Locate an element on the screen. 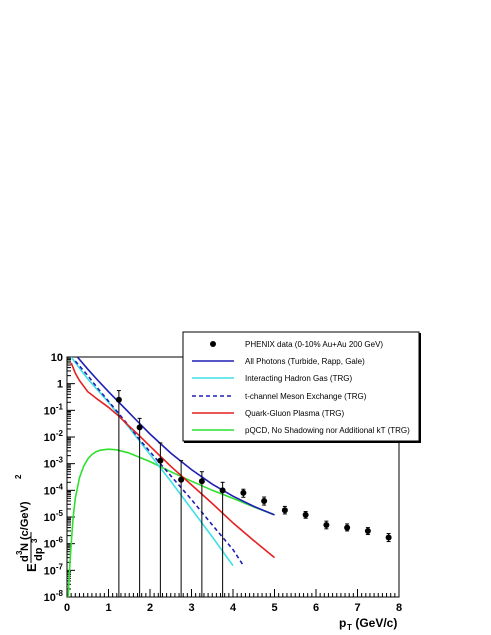  y-tick-label: 10⁻⁸ is located at coordinates (54, 596).